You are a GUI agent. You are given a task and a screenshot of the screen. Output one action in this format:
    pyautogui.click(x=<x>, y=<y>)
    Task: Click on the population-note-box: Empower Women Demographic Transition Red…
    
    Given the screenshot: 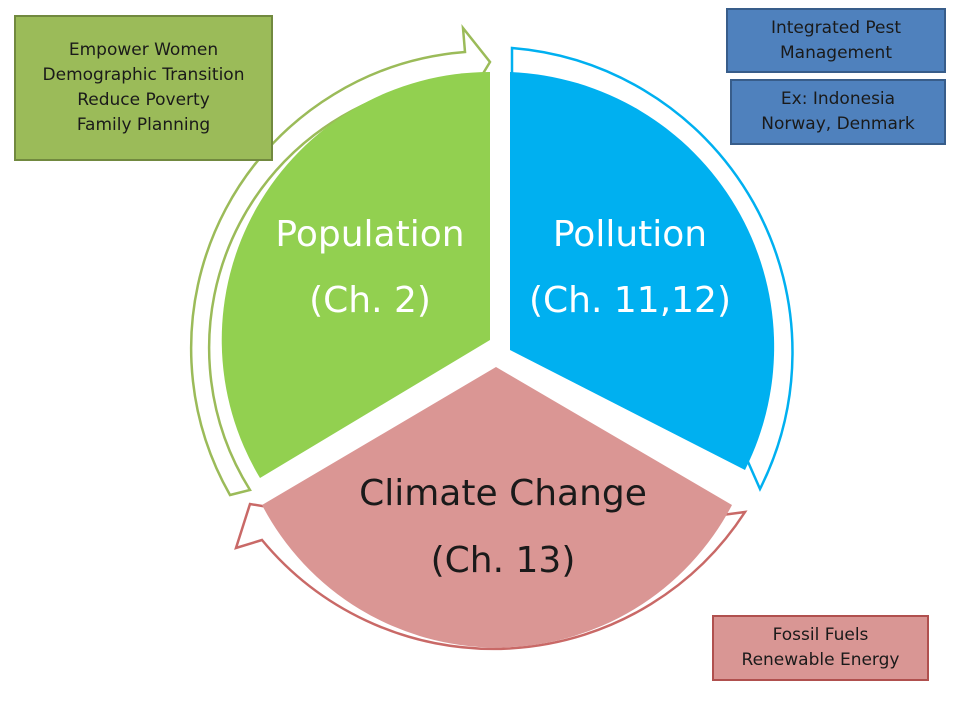 What is the action you would take?
    pyautogui.click(x=143, y=88)
    